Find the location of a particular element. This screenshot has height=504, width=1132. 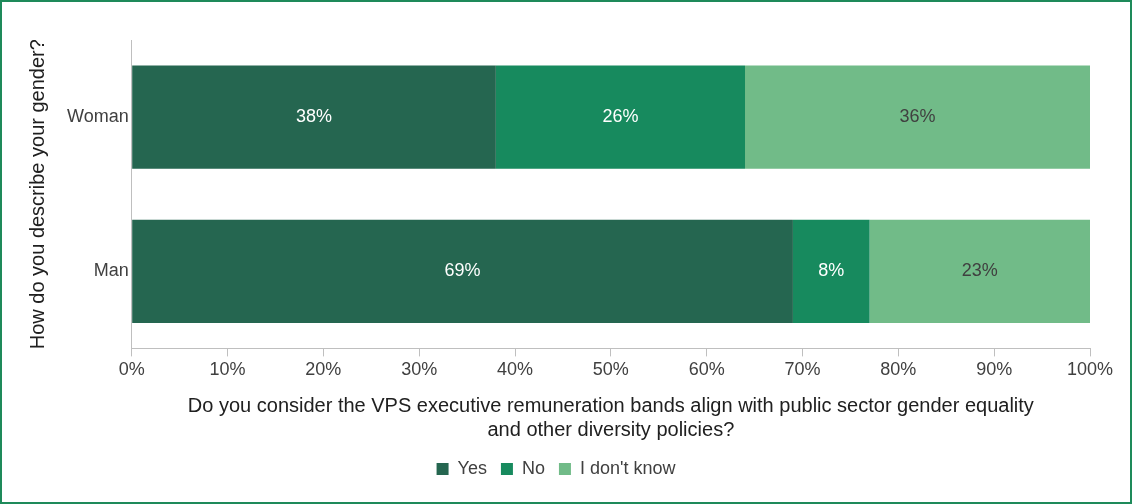

x-tick-label: 100% is located at coordinates (1090, 369).